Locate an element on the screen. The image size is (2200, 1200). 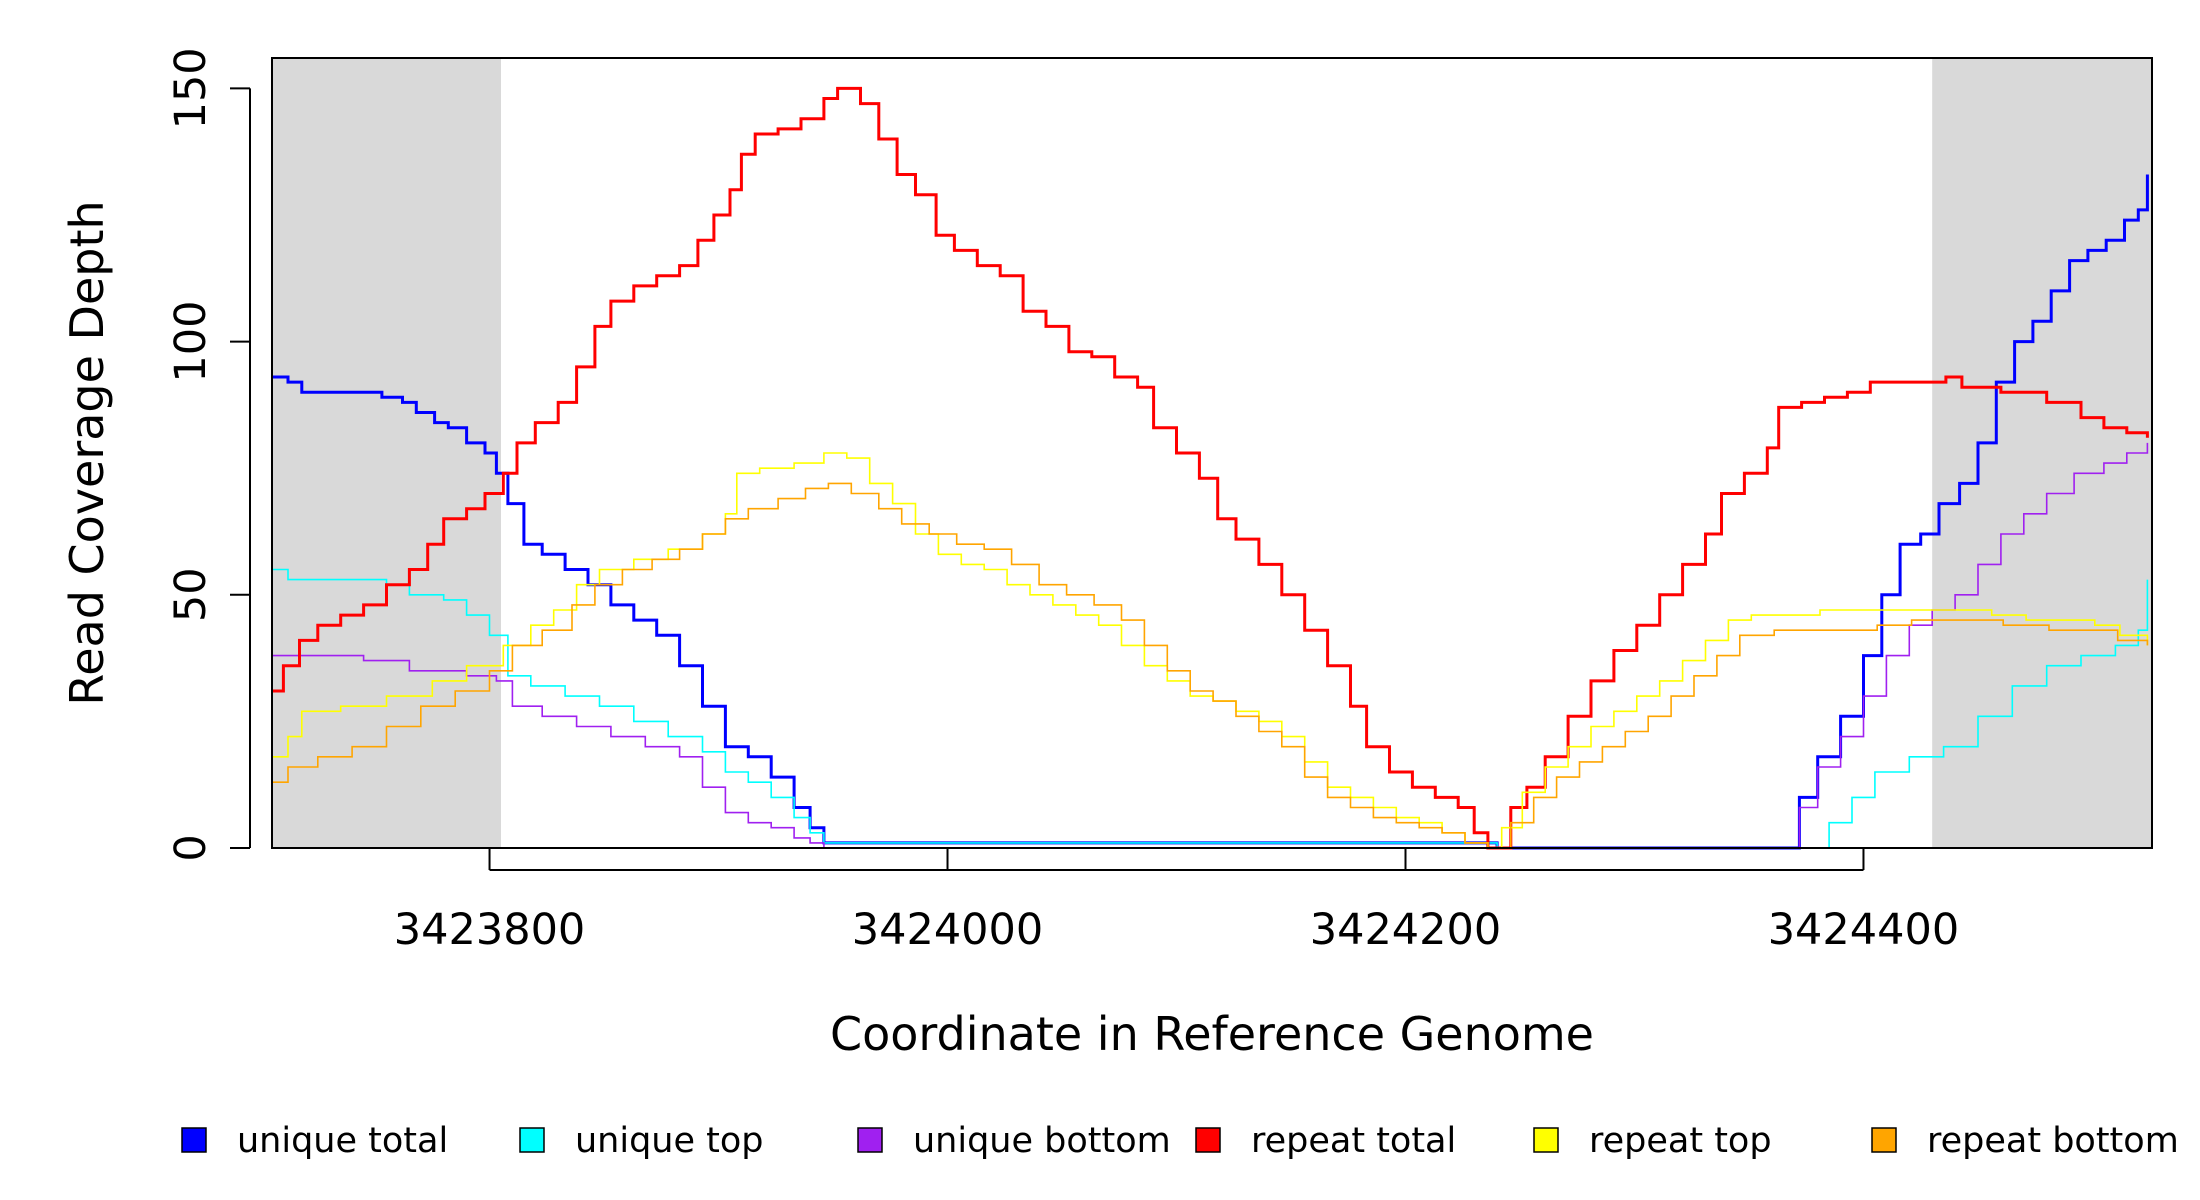
legend-label: repeat top is located at coordinates (1680, 1141).